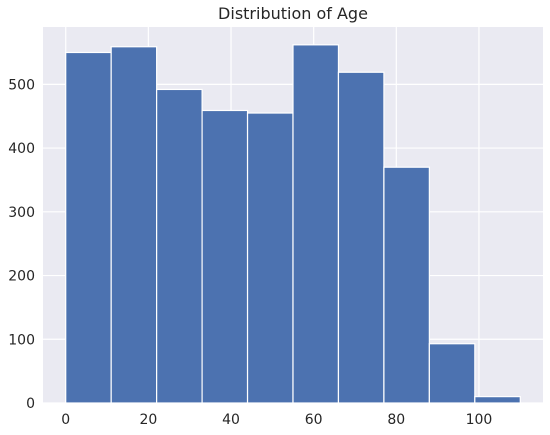  I want to click on x-tick-label: 80, so click(396, 420).